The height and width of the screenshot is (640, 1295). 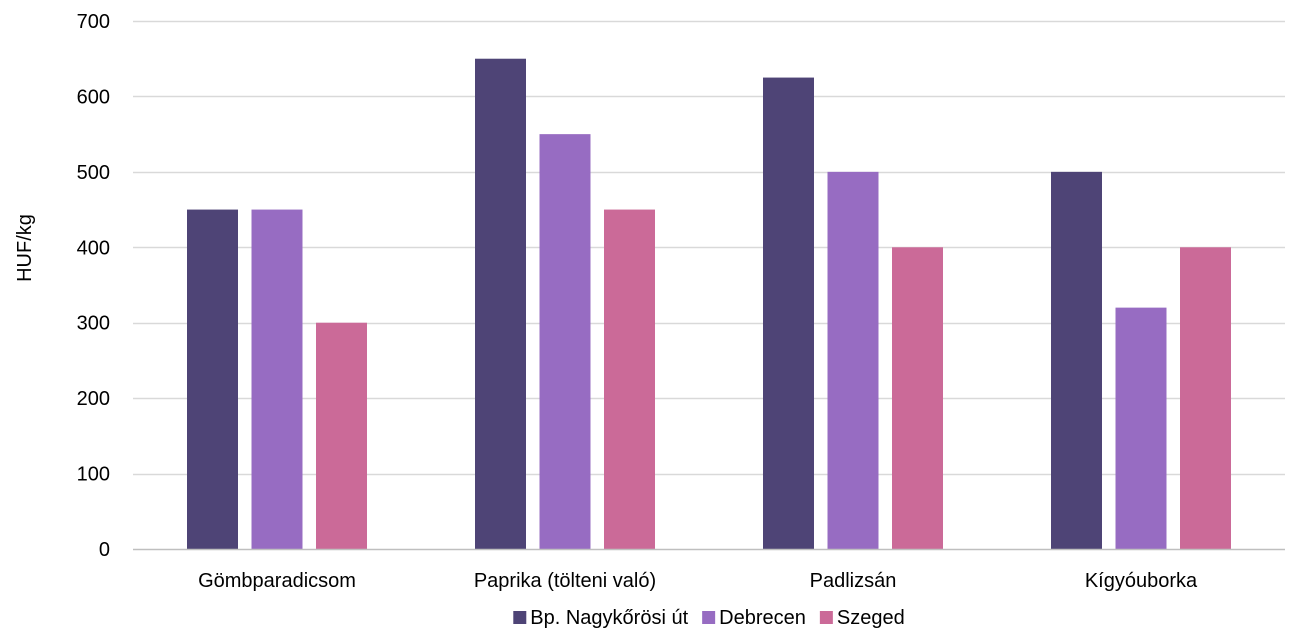 What do you see at coordinates (93, 286) in the screenshot?
I see `y-tick-labels: 0 100 200 300 400 500 600 700` at bounding box center [93, 286].